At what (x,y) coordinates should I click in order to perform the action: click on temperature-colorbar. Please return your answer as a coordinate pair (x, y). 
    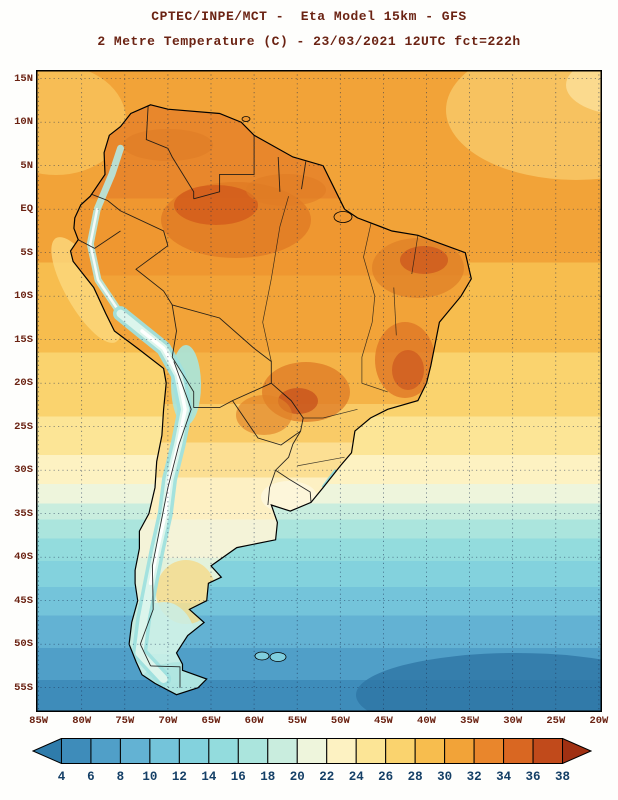
    Looking at the image, I should click on (312, 751).